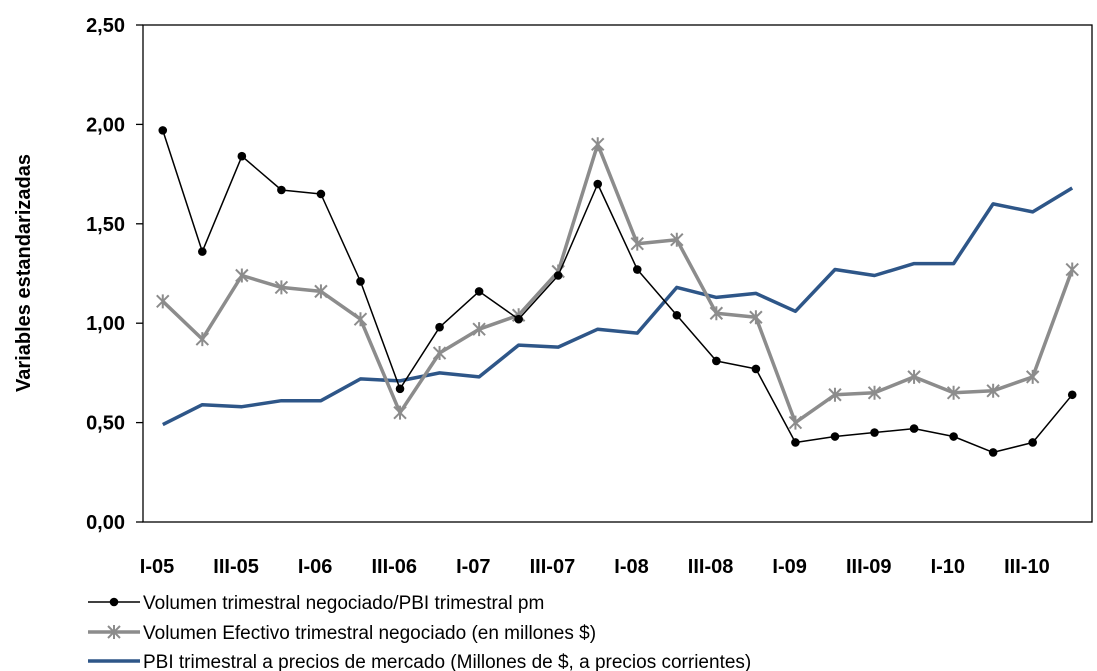  What do you see at coordinates (105, 225) in the screenshot?
I see `y-tick-label: 1,50` at bounding box center [105, 225].